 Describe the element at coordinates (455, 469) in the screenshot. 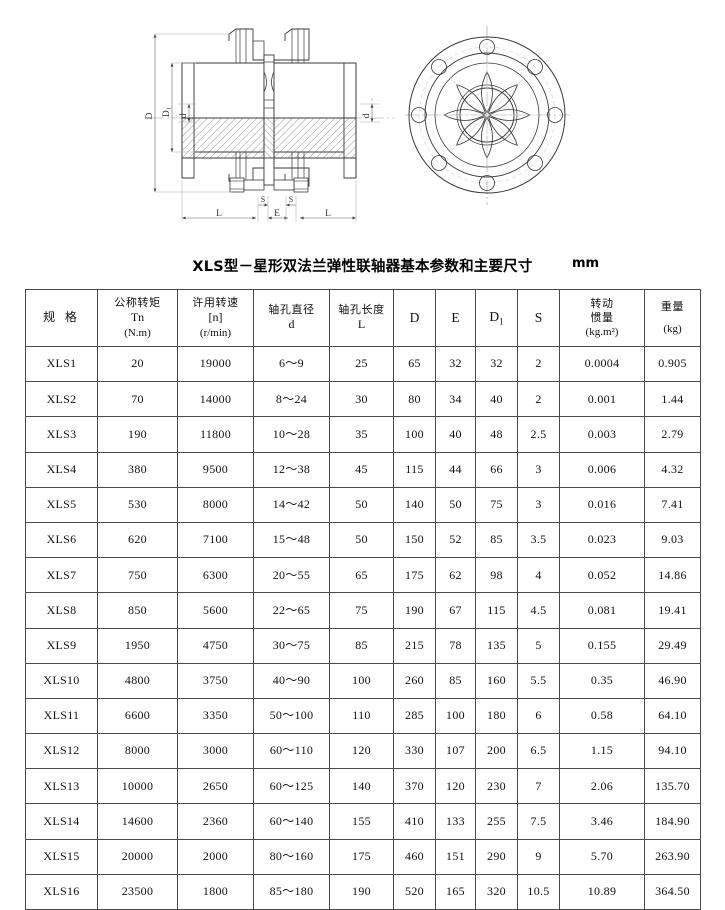

I see `cell-E: 44` at that location.